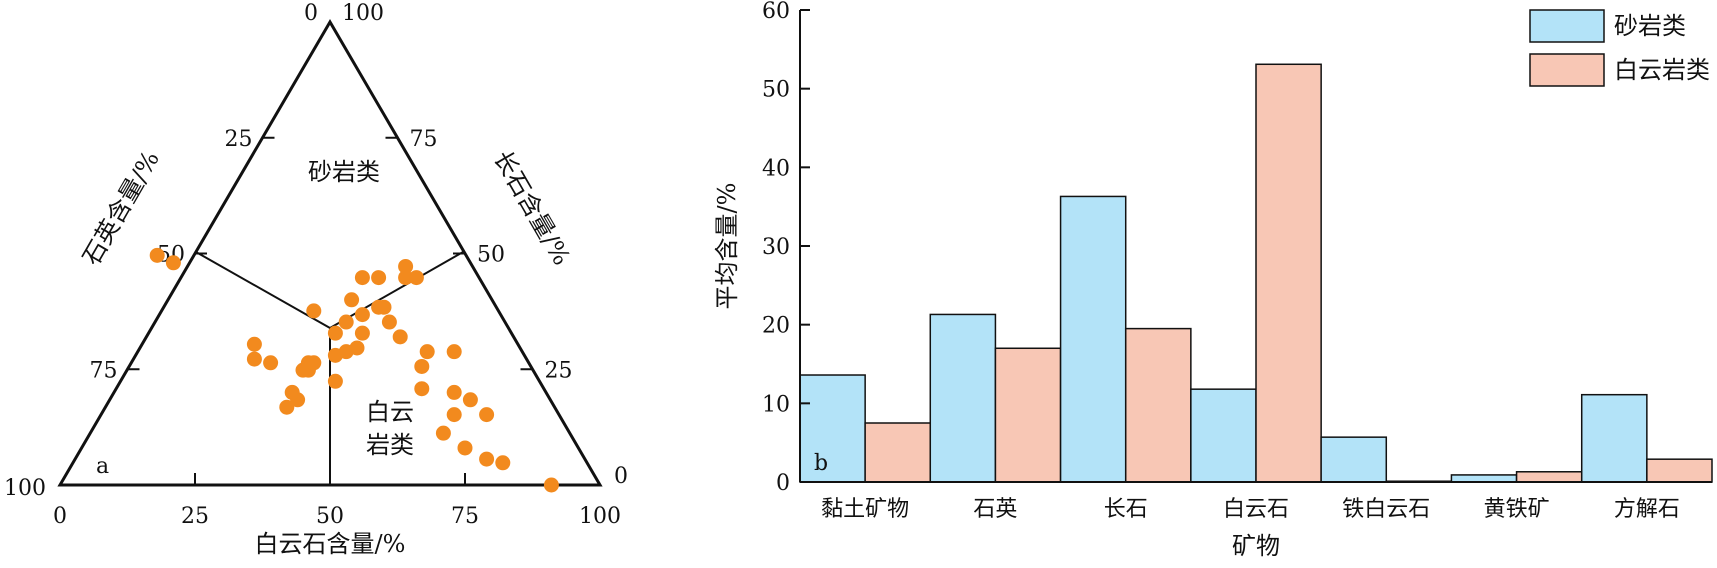 The width and height of the screenshot is (1717, 568). I want to click on x-axis-title: 矿物, so click(1256, 546).